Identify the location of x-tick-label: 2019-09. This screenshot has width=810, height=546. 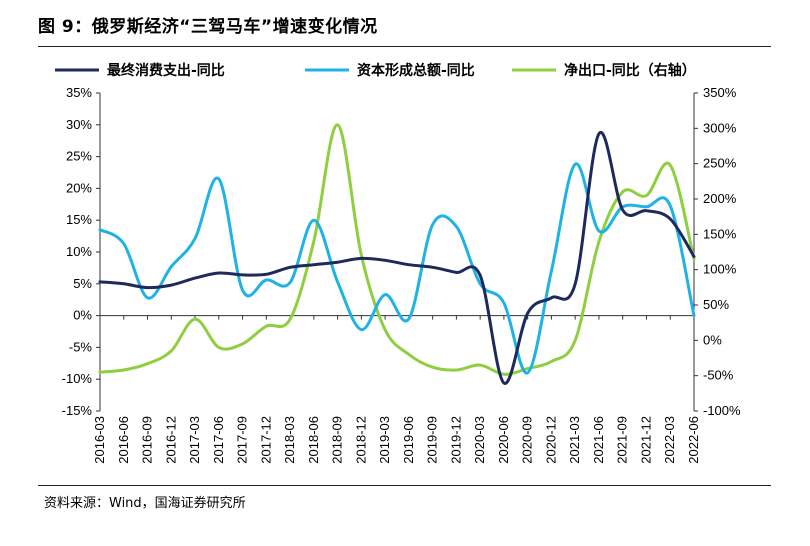
(432, 440).